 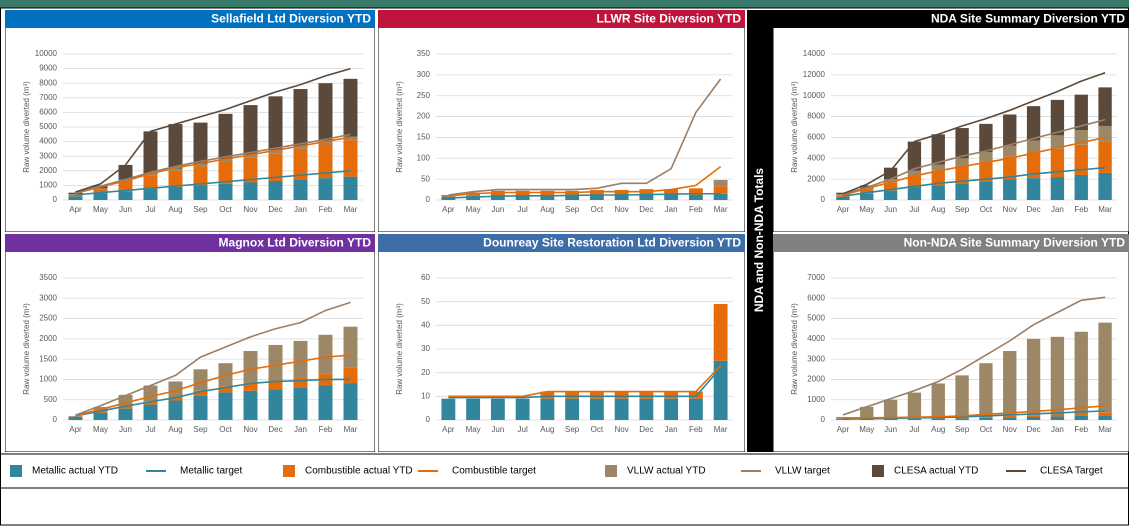 I want to click on y-tick-label: 300, so click(x=424, y=74).